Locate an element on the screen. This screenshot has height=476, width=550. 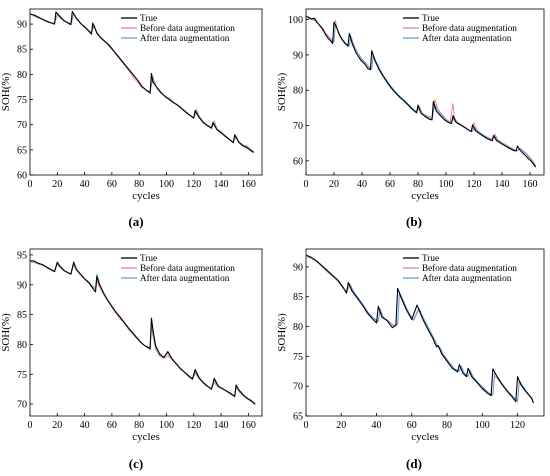
panel-label-b: (b) is located at coordinates (414, 221).